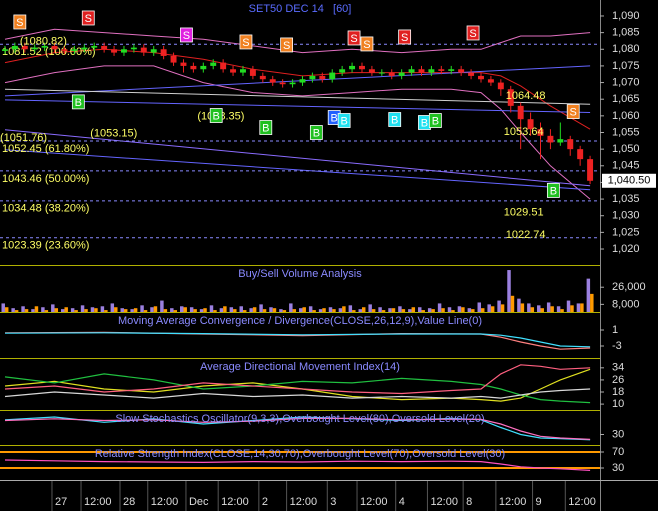  Describe the element at coordinates (23, 138) in the screenshot. I see `price-annotation: (1051.76)` at that location.